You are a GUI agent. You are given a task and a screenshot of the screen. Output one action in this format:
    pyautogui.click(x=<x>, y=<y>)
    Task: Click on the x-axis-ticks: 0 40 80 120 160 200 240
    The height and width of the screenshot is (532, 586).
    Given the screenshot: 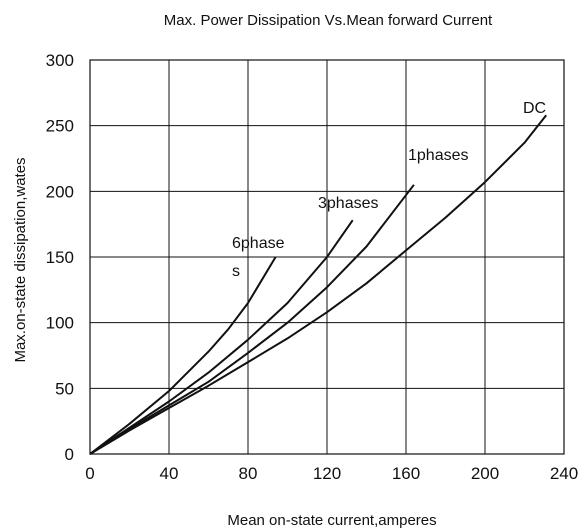 What is the action you would take?
    pyautogui.click(x=331, y=473)
    